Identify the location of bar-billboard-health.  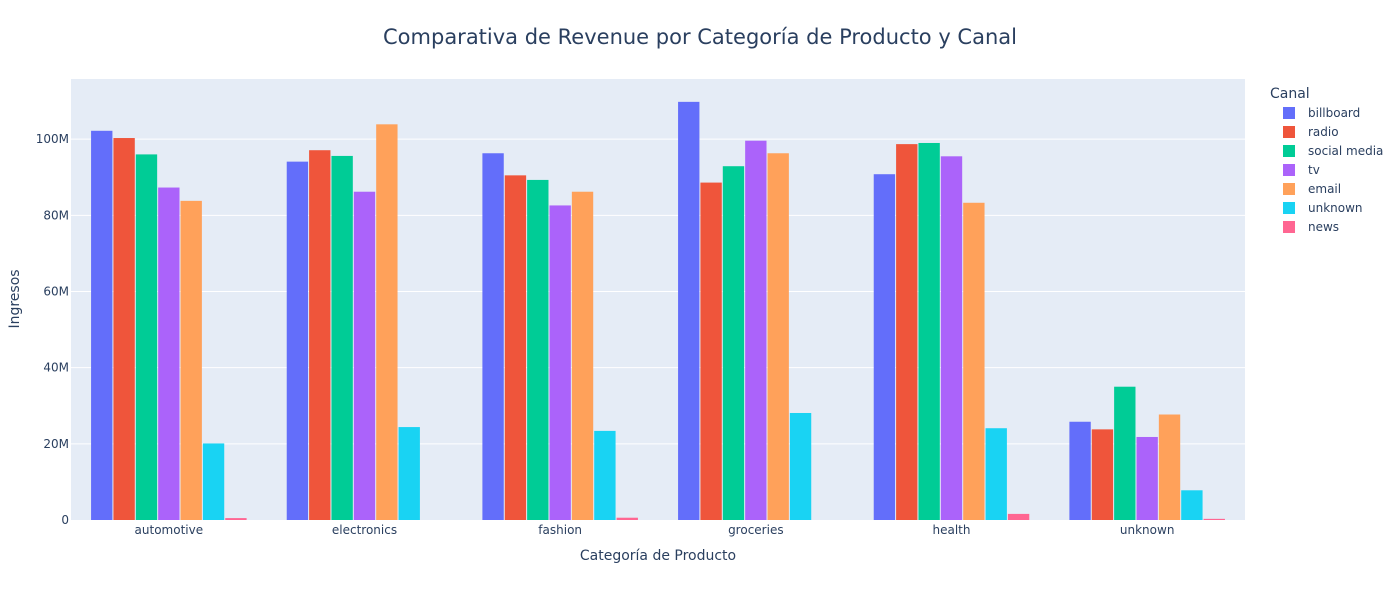
(884, 347).